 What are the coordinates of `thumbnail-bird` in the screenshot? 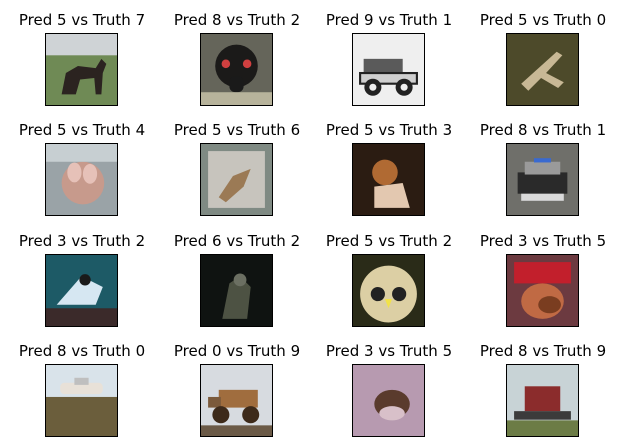 It's located at (81, 290).